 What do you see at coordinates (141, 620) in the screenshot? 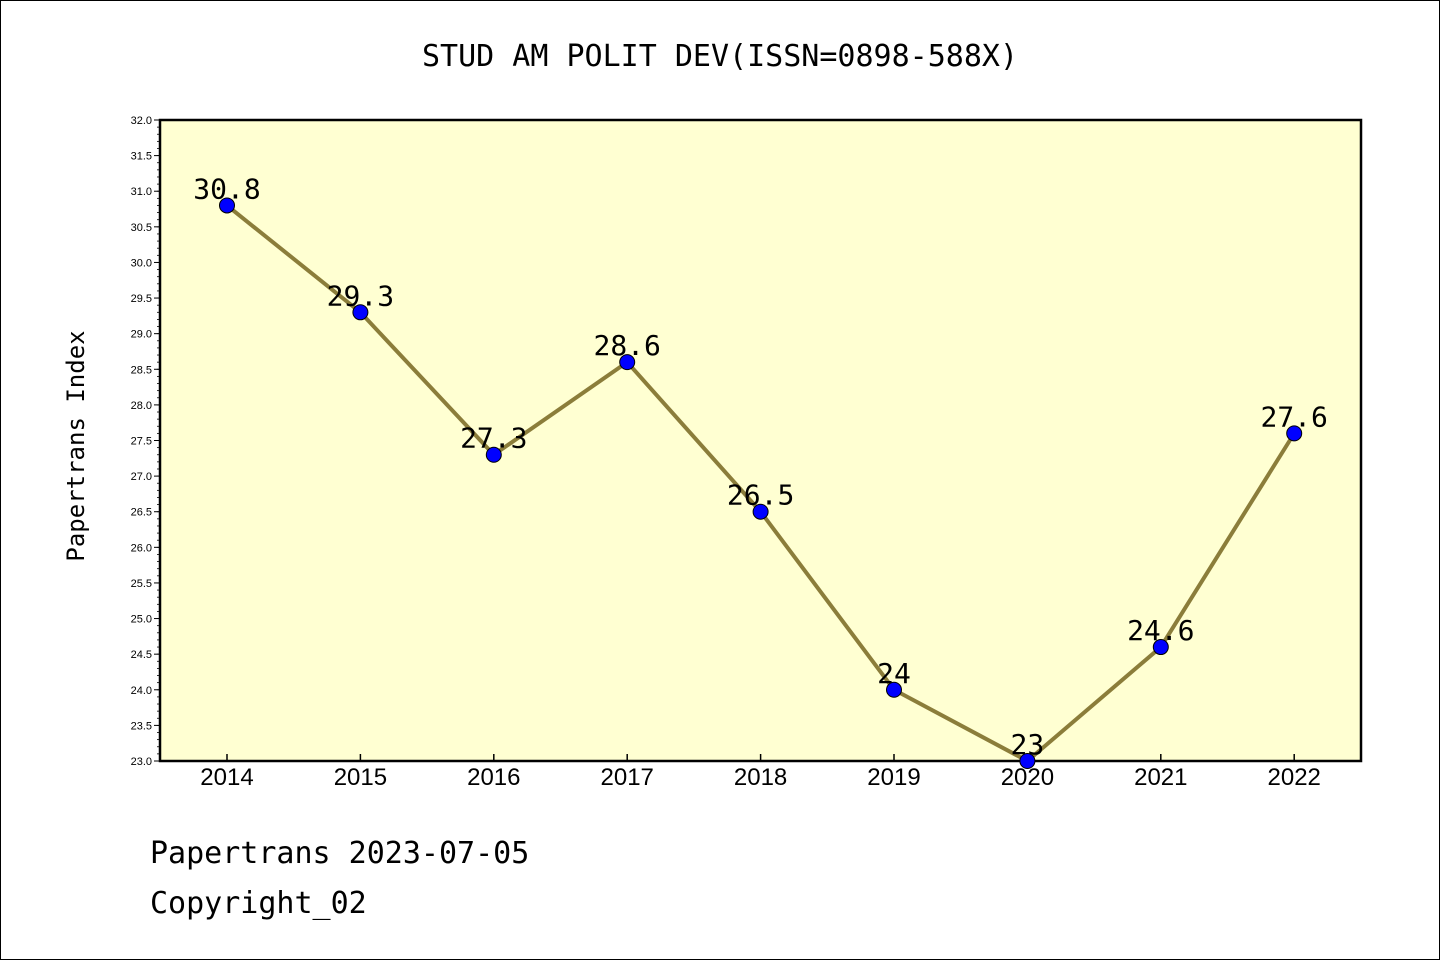
I see `y-tick-label: 25.0` at bounding box center [141, 620].